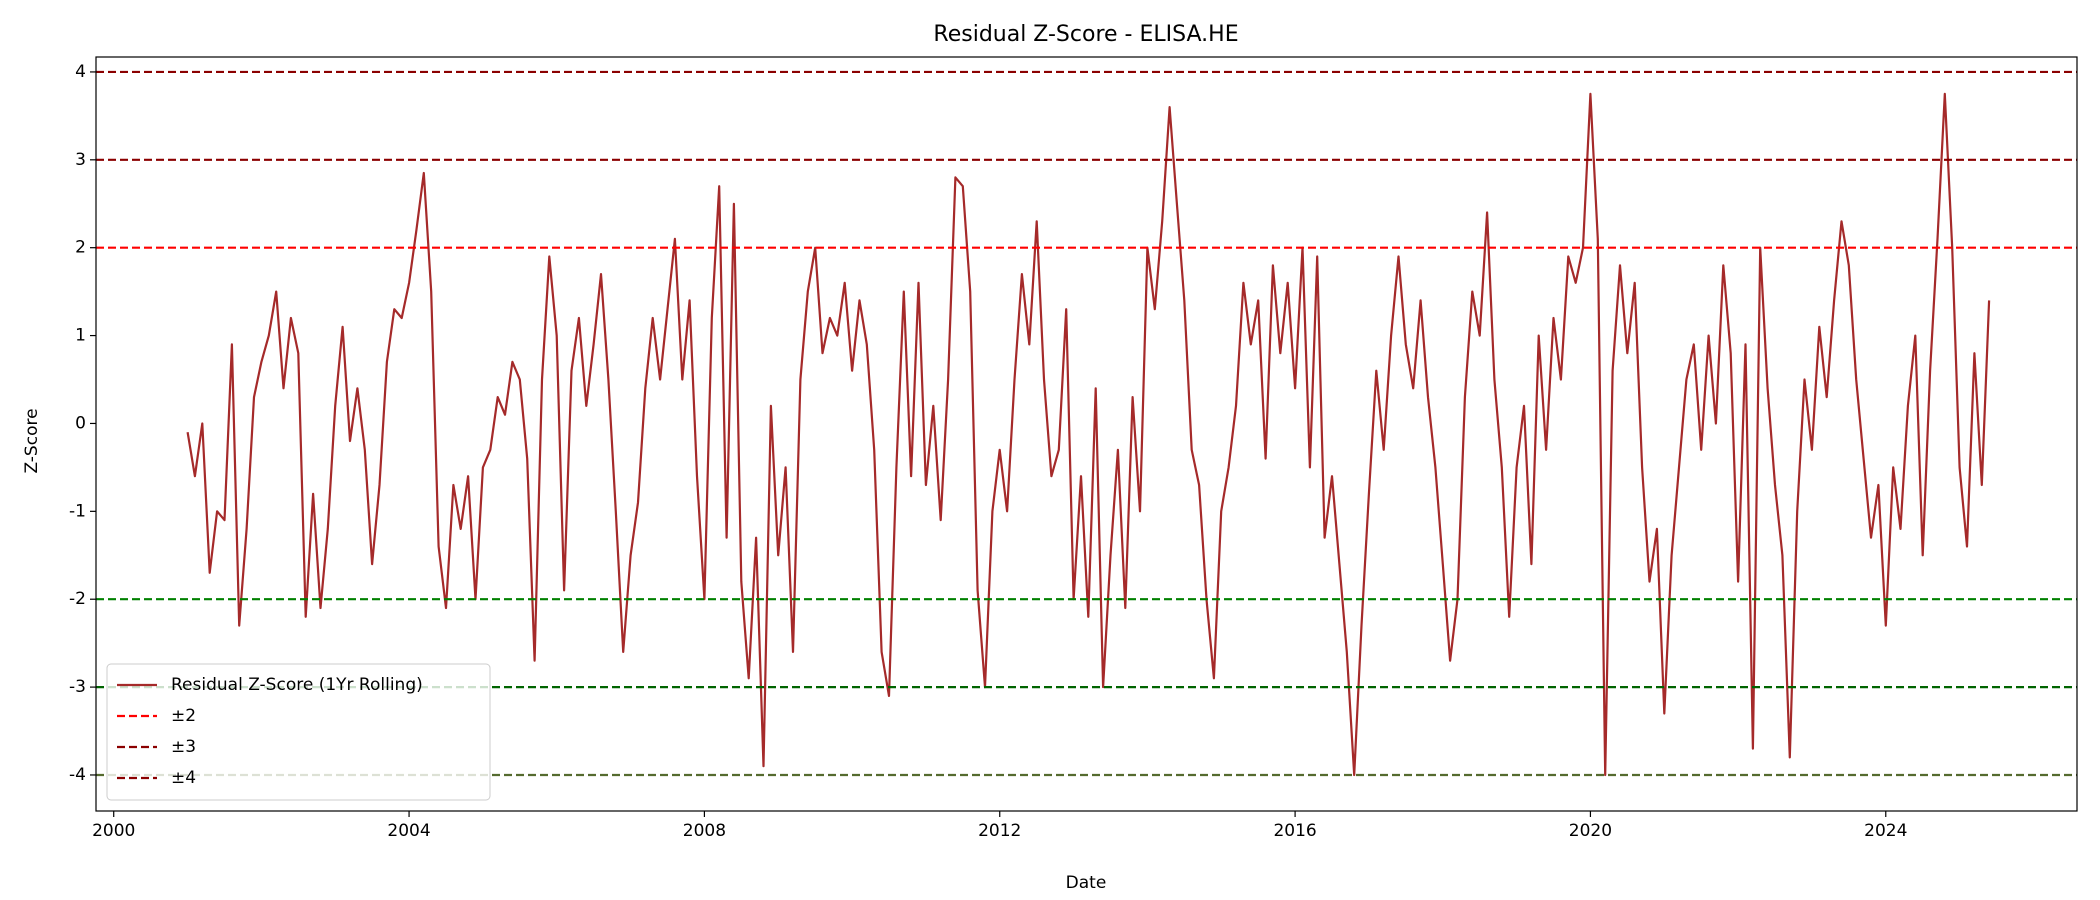 This screenshot has height=900, width=2100. Describe the element at coordinates (183, 747) in the screenshot. I see `legend-label: ±3` at that location.